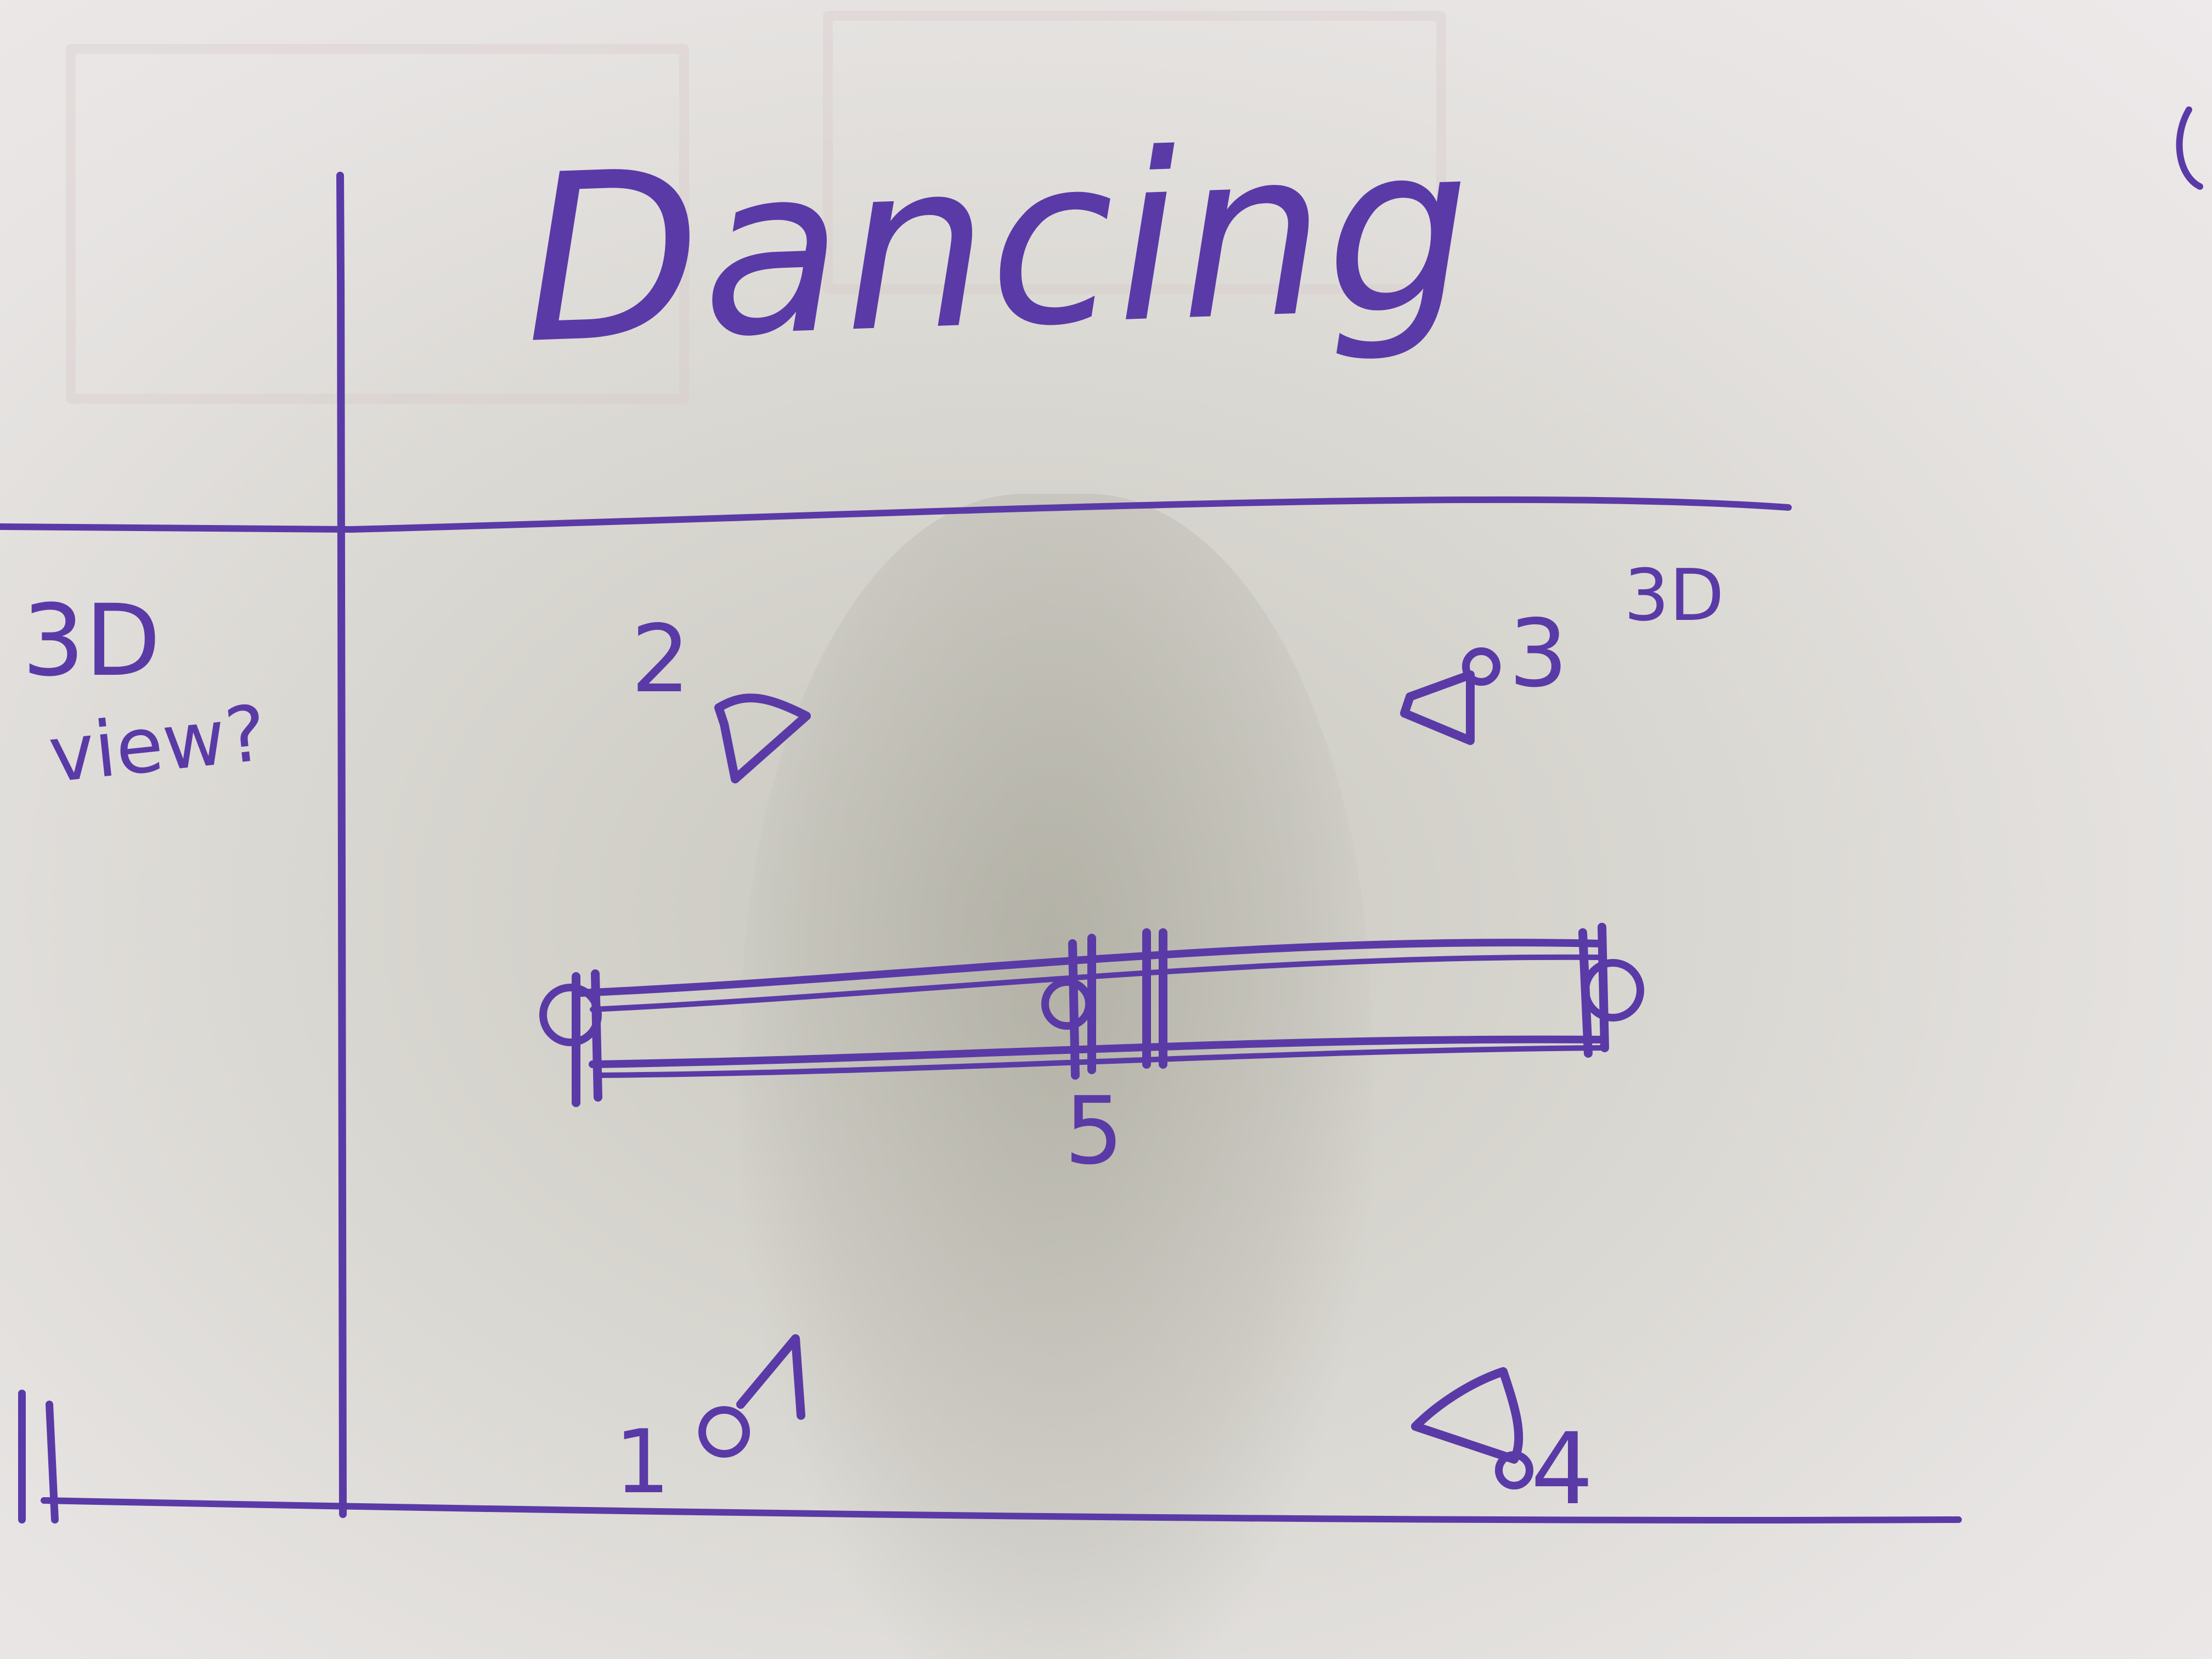 This screenshot has width=2212, height=1659. What do you see at coordinates (763, 739) in the screenshot?
I see `camera-2-icon` at bounding box center [763, 739].